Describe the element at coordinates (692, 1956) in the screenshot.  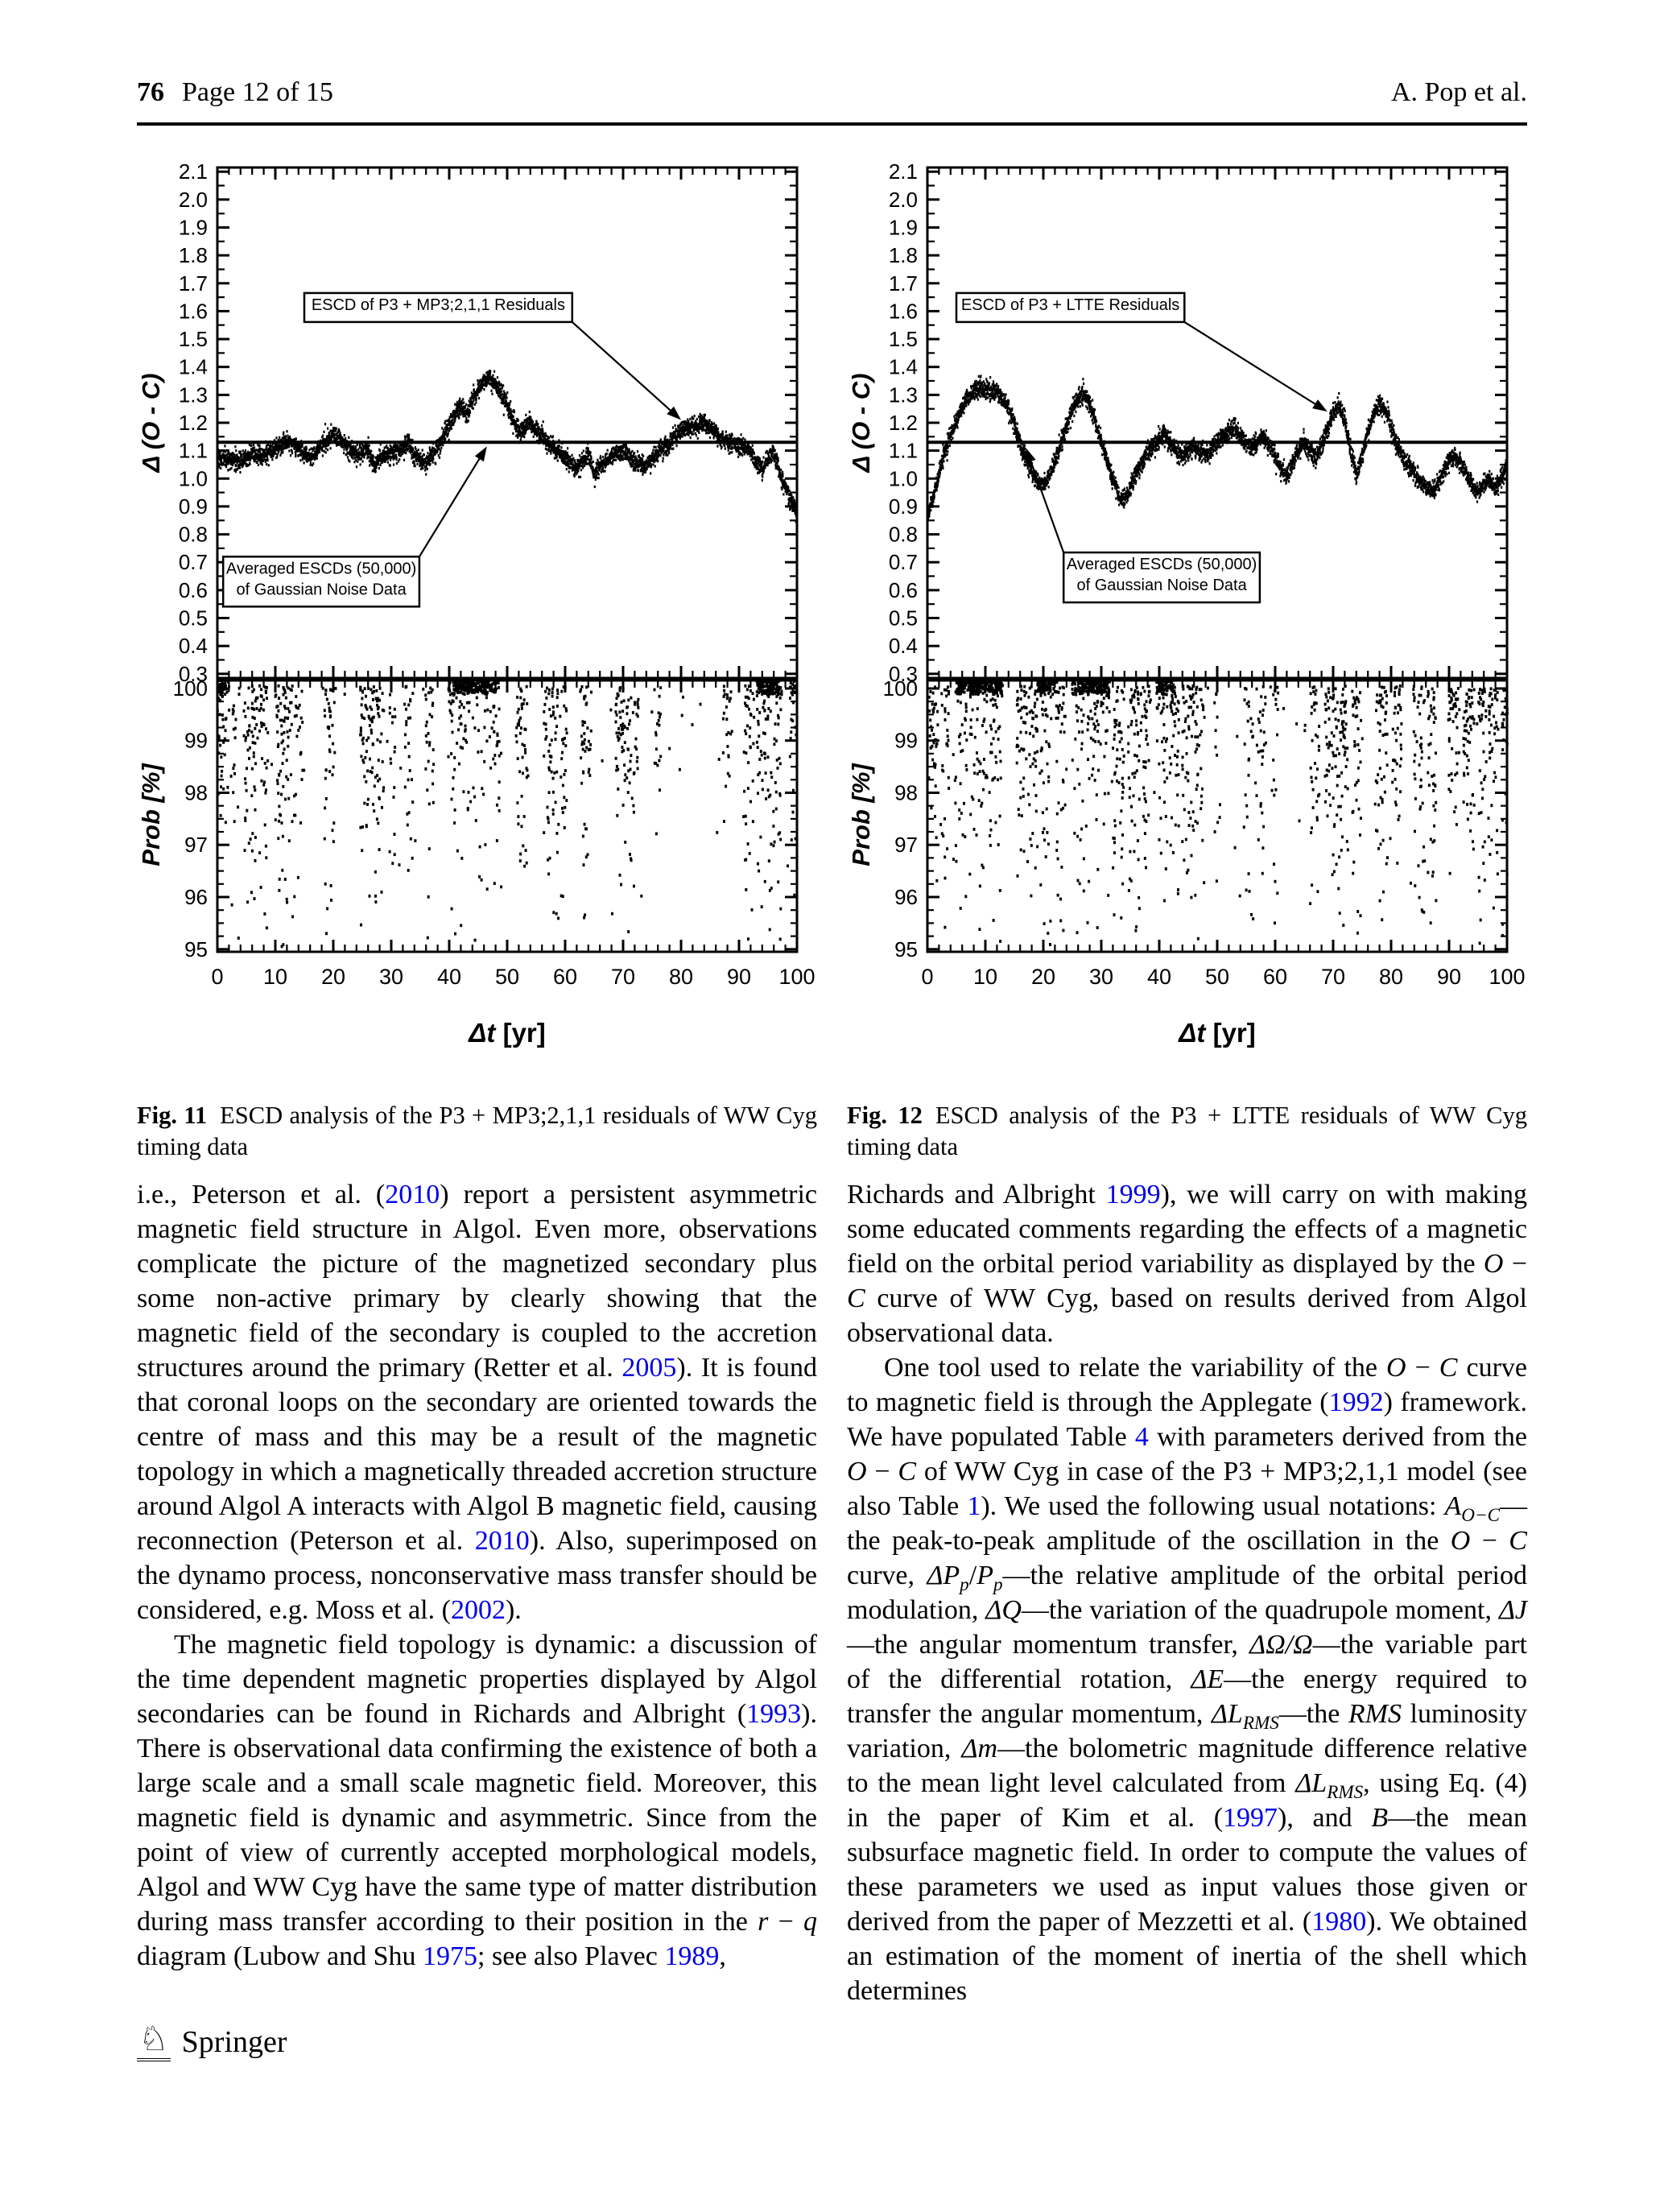
I see `citation-link: 1989` at that location.